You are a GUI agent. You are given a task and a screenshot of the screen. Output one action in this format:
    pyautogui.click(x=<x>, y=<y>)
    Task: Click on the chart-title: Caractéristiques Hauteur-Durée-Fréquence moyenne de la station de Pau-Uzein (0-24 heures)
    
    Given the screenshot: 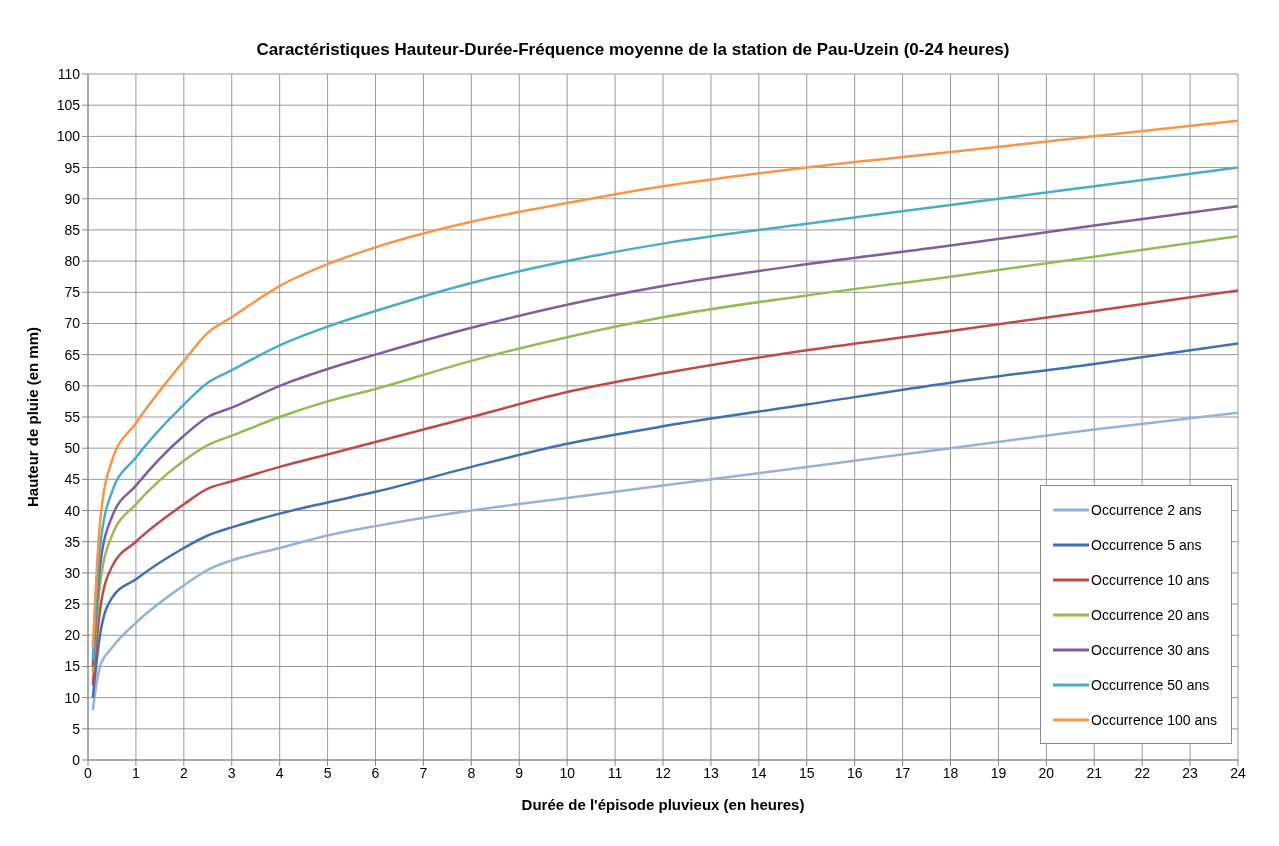 What is the action you would take?
    pyautogui.click(x=633, y=50)
    